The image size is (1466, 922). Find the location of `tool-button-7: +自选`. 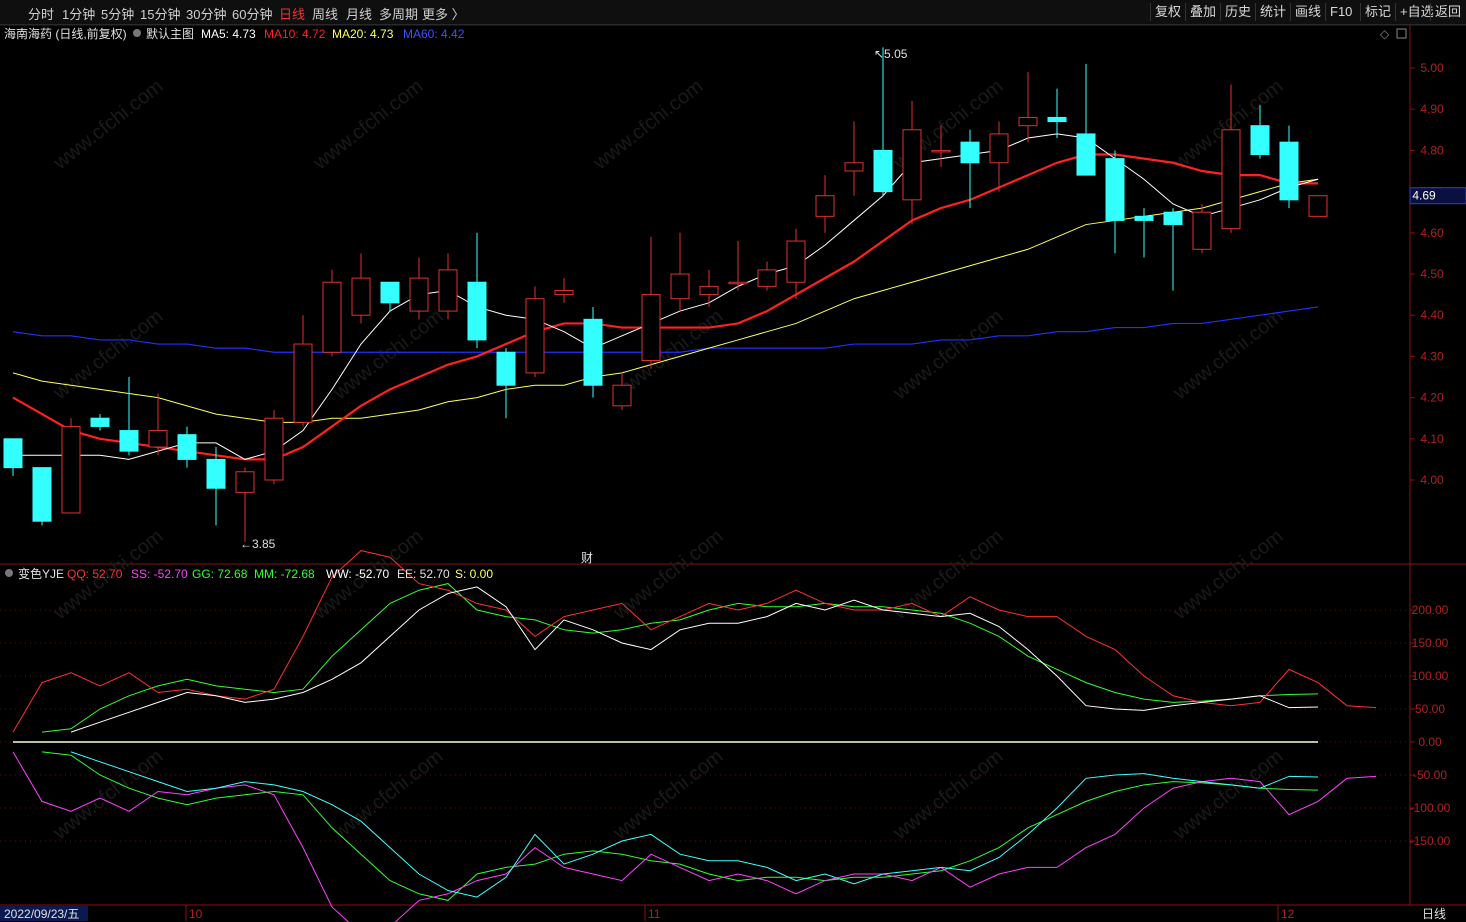

tool-button-7: +自选 is located at coordinates (1416, 12).